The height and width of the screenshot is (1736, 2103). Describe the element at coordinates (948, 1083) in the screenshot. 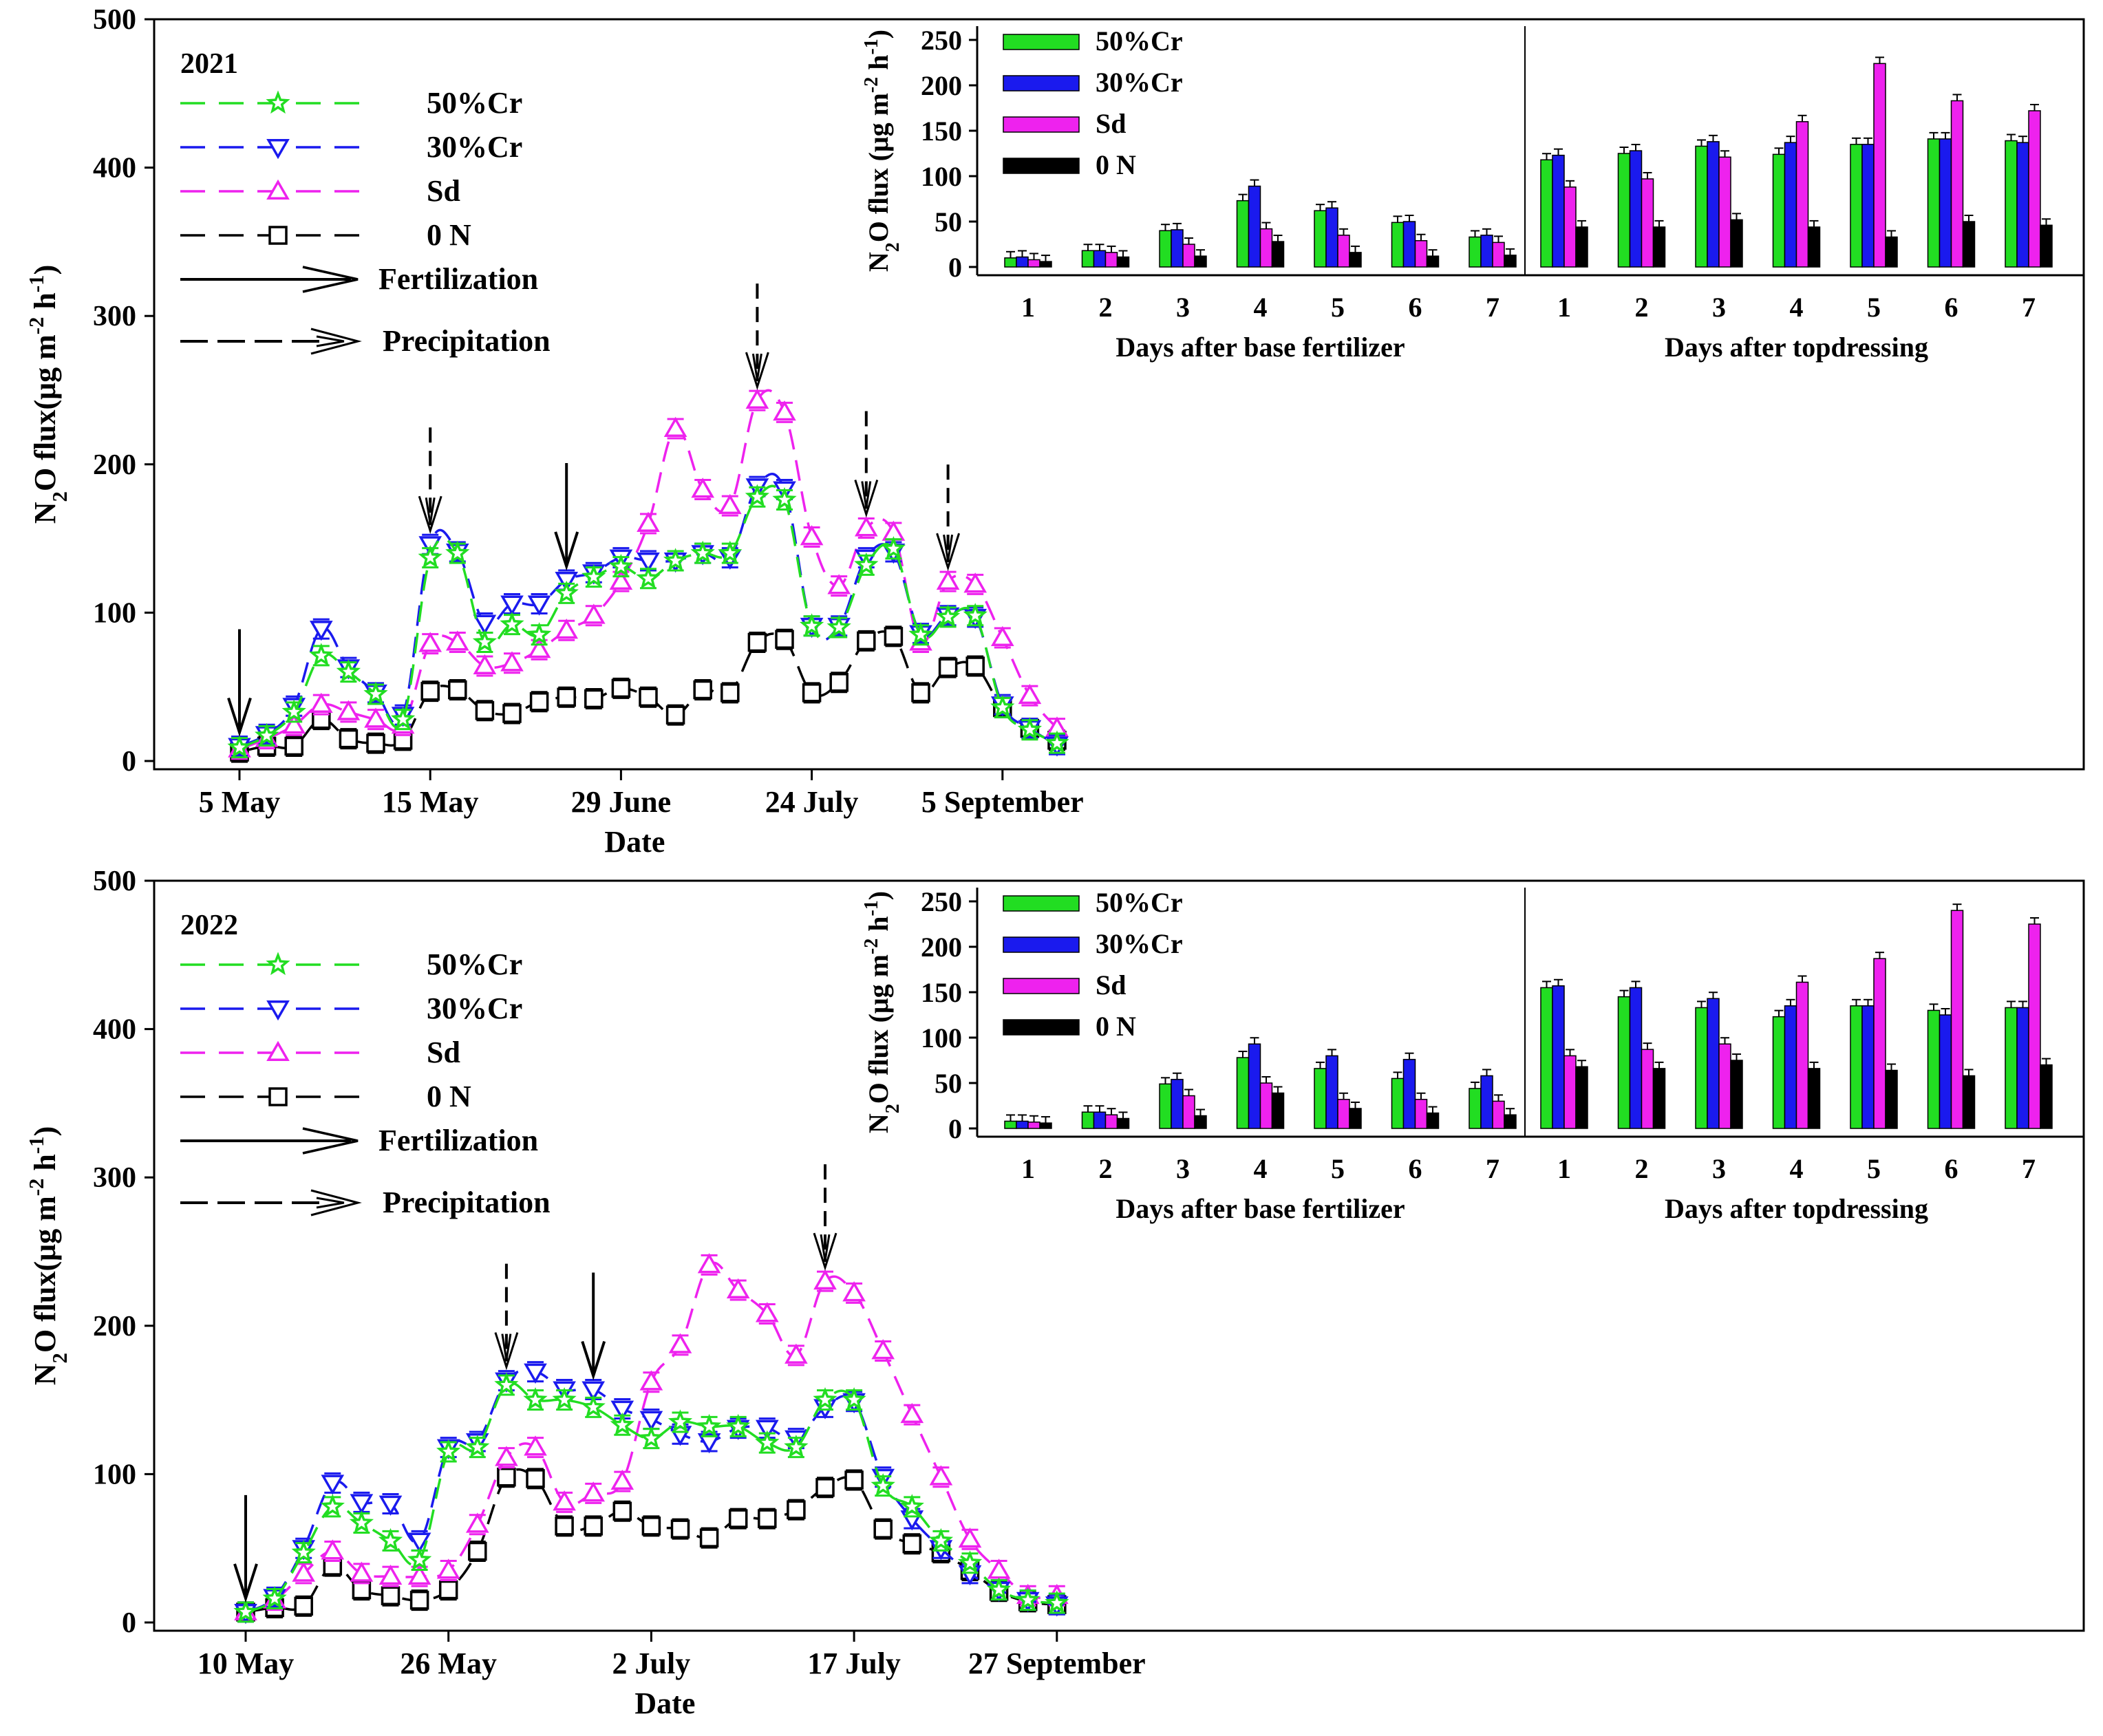

I see `inset-y-tick-label: 50` at that location.